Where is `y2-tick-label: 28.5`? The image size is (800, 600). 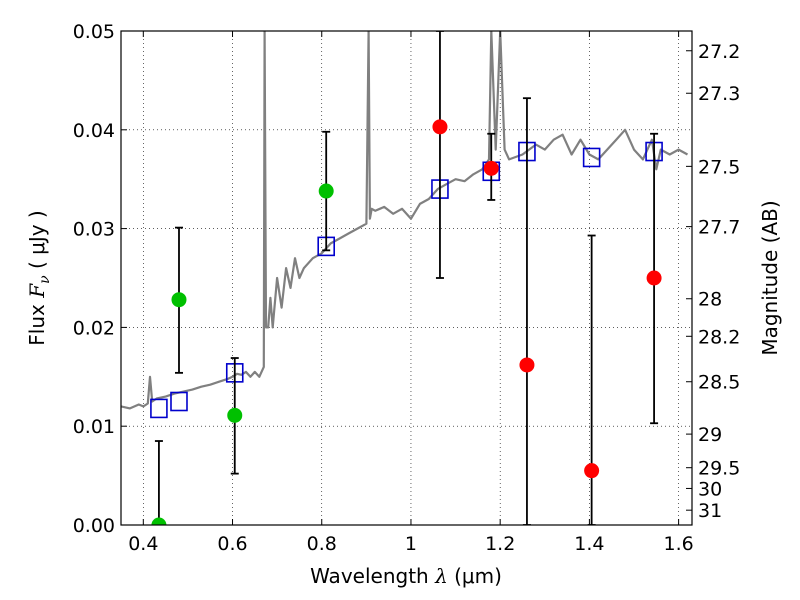 y2-tick-label: 28.5 is located at coordinates (719, 383).